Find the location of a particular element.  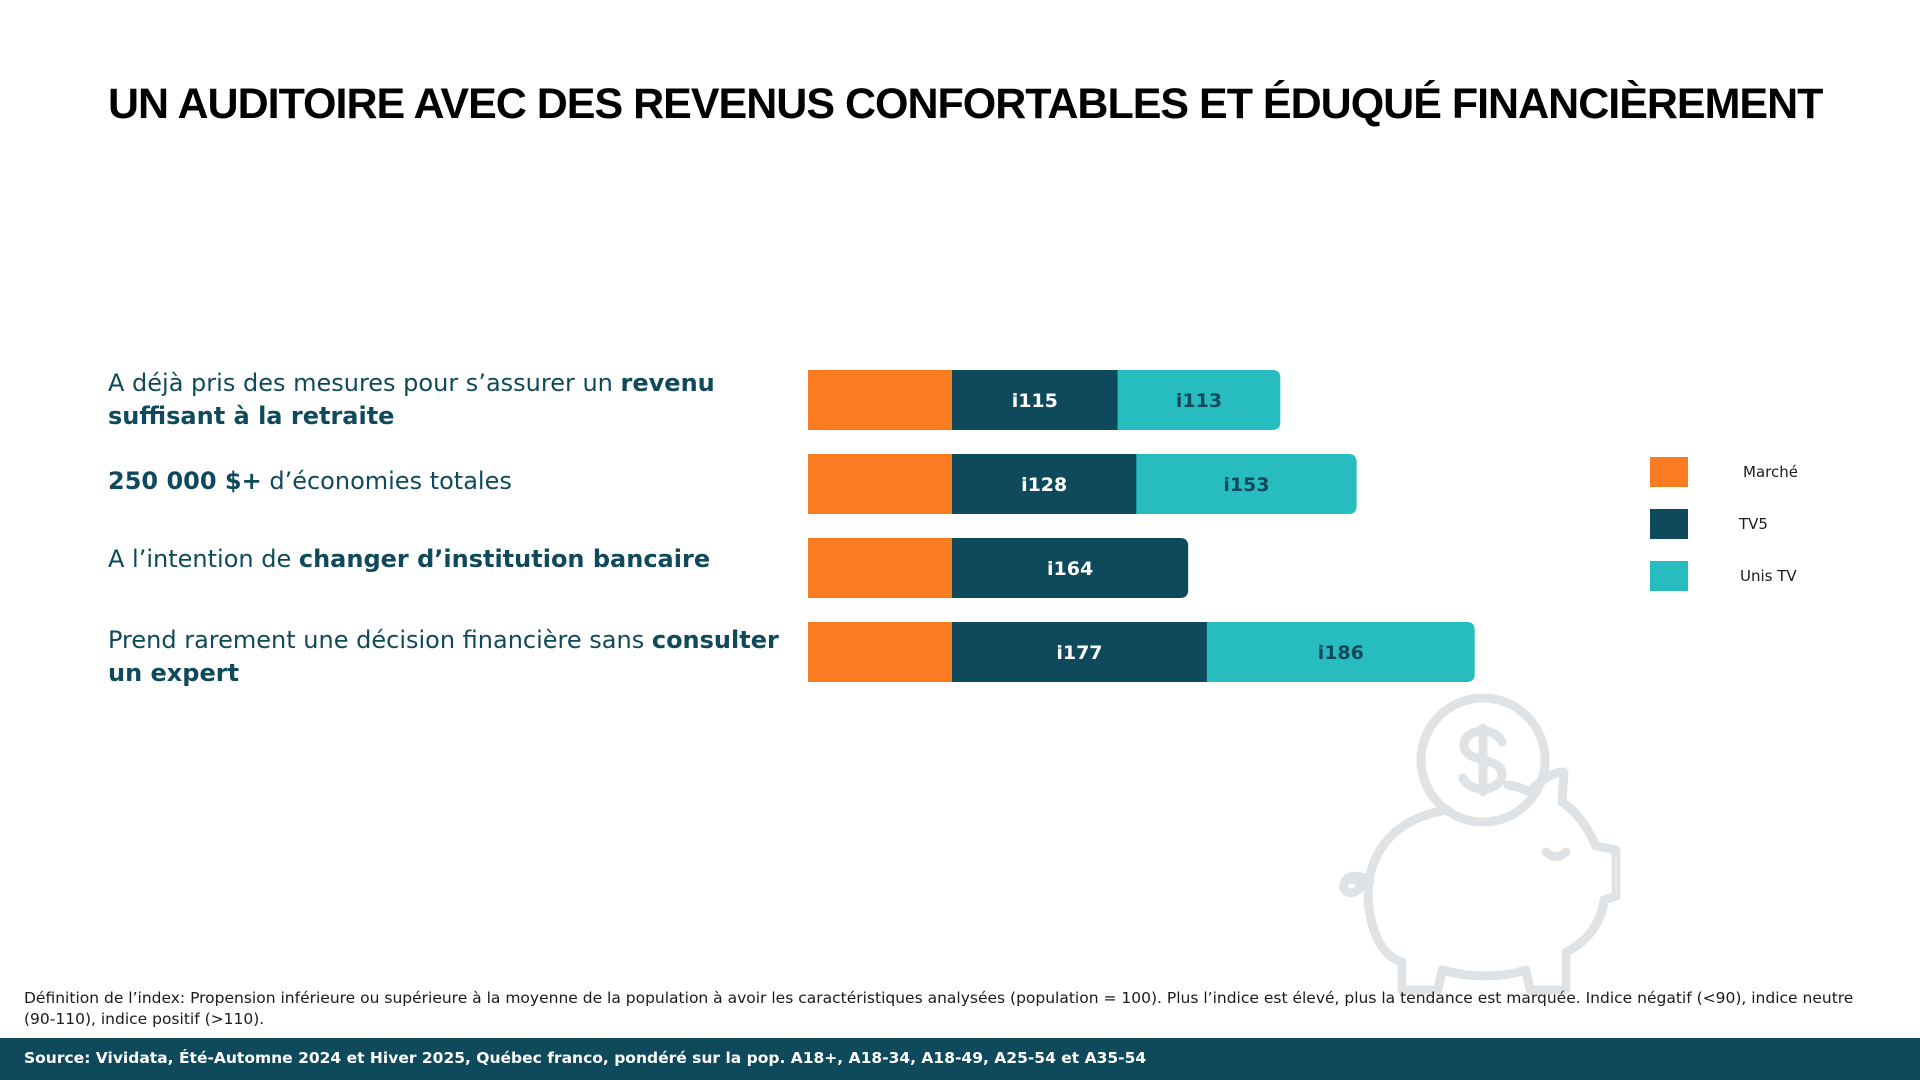

bar-data-label: i177 is located at coordinates (1079, 653).